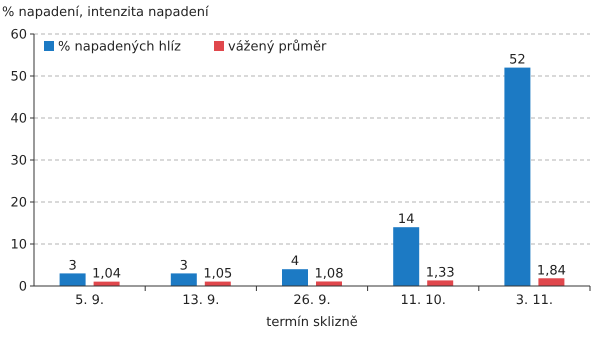 The image size is (600, 338). Describe the element at coordinates (217, 274) in the screenshot. I see `data-label: 1,05` at that location.